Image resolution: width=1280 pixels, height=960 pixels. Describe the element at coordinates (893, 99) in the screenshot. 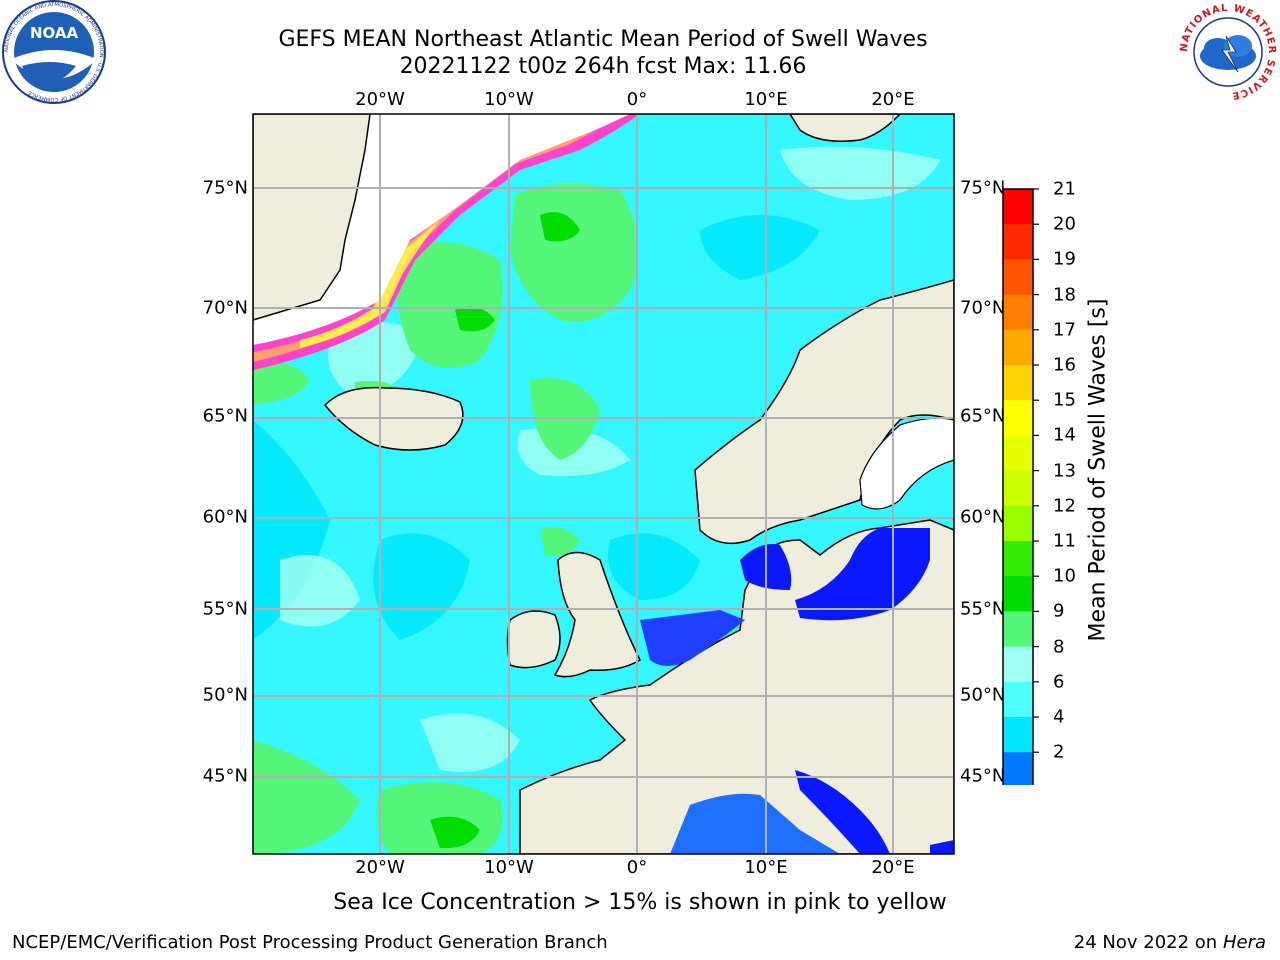

I see `lon-label-top: 20°E` at that location.